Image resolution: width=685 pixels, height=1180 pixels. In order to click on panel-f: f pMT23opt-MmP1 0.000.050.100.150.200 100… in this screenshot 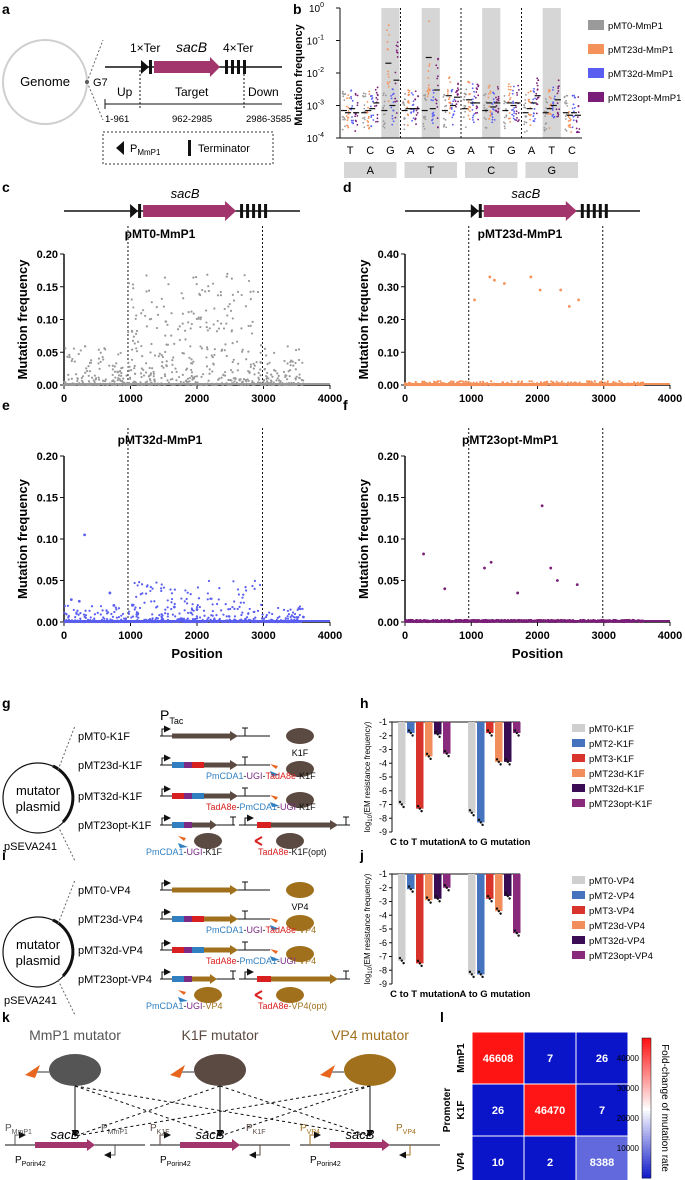, I will do `click(512, 529)`.